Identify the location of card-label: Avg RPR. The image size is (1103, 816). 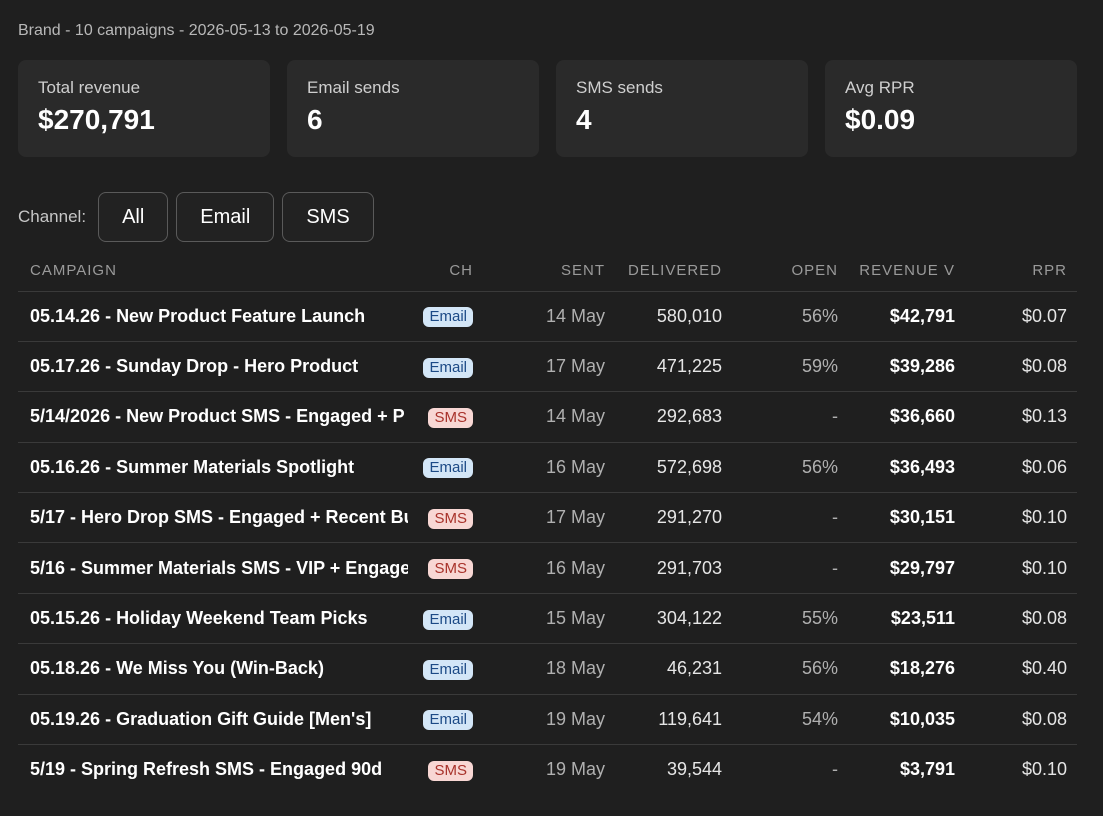
(880, 87).